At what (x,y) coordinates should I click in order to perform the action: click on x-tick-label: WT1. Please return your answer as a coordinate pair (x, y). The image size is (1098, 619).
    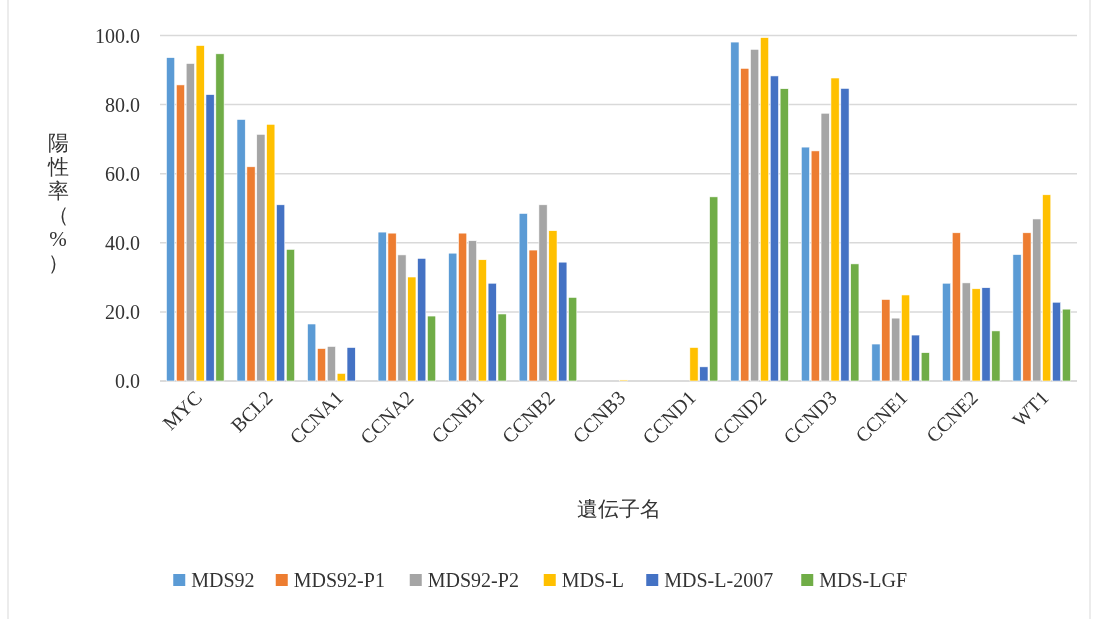
    Looking at the image, I should click on (1030, 408).